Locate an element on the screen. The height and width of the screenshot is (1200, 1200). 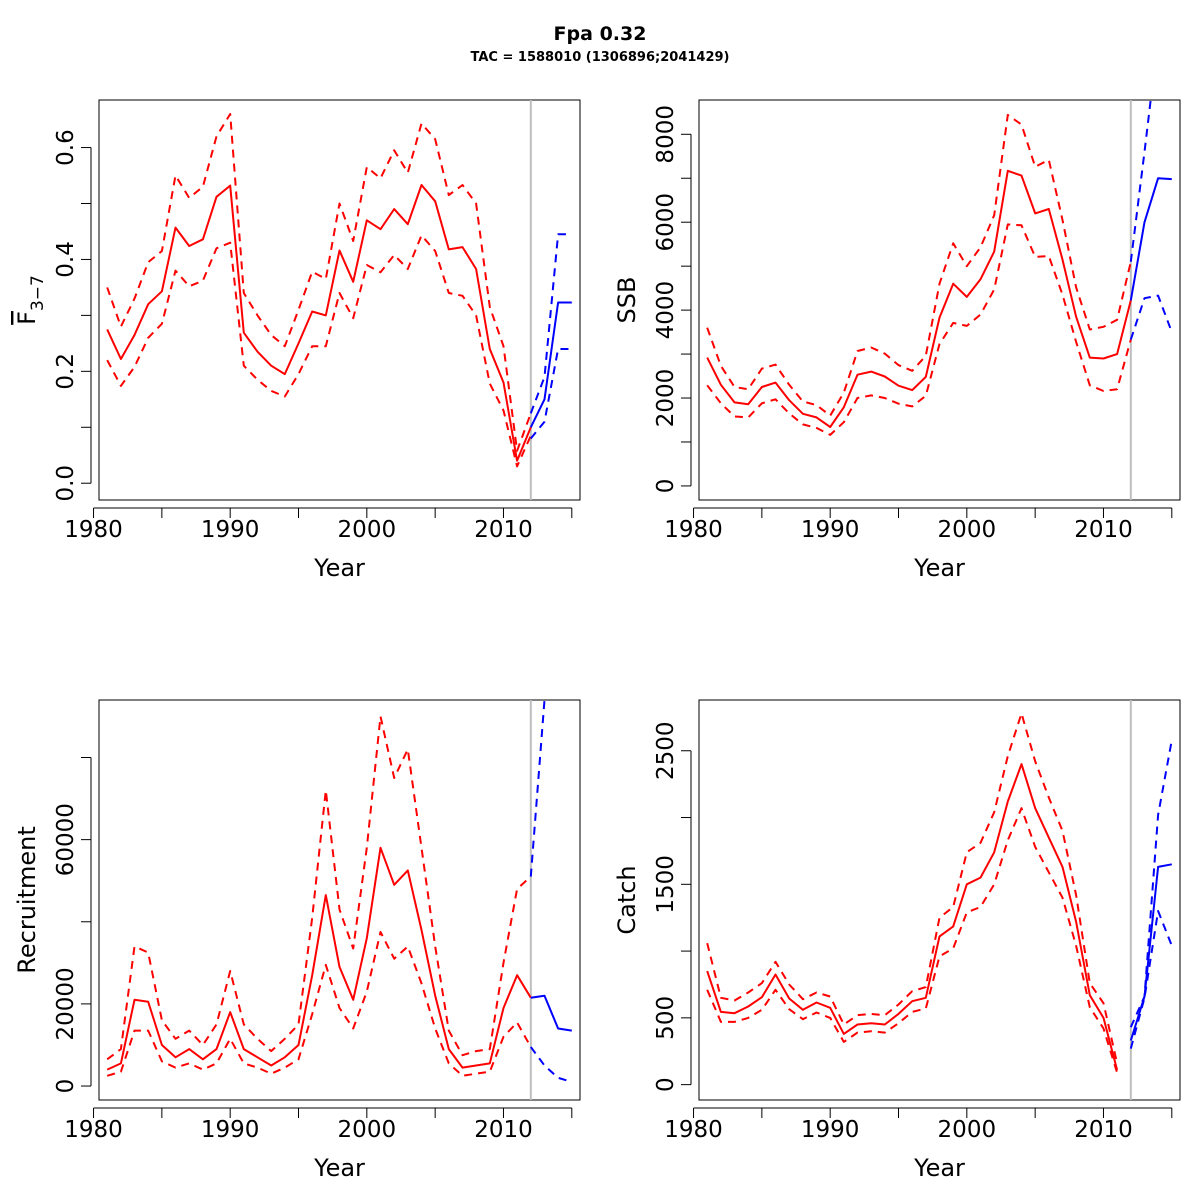
y-tick-label: 60000 is located at coordinates (66, 839).